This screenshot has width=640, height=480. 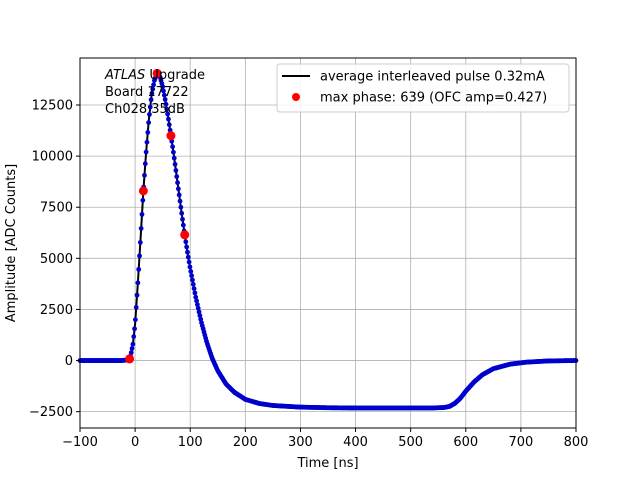 What do you see at coordinates (147, 92) in the screenshot?
I see `annotation-line-2: Board 17722` at bounding box center [147, 92].